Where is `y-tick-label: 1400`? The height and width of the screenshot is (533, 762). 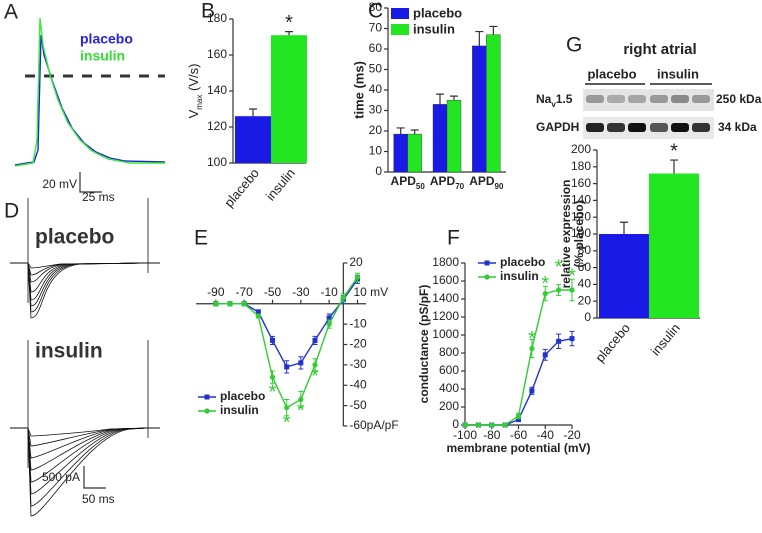 y-tick-label: 1400 is located at coordinates (445, 298).